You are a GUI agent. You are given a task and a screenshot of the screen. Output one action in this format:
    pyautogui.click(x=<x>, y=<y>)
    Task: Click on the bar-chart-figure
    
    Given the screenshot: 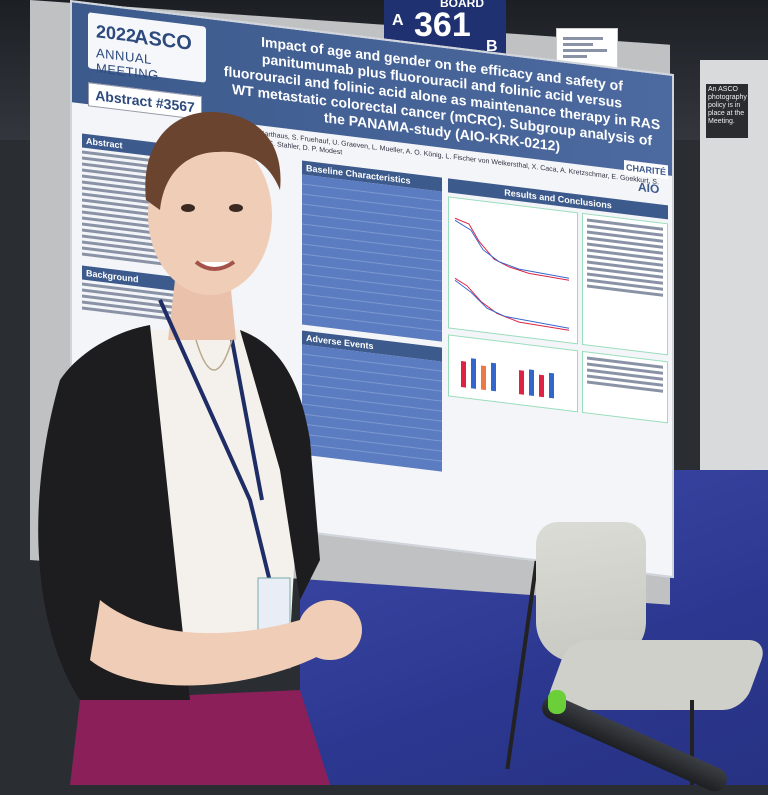 What is the action you would take?
    pyautogui.click(x=513, y=373)
    